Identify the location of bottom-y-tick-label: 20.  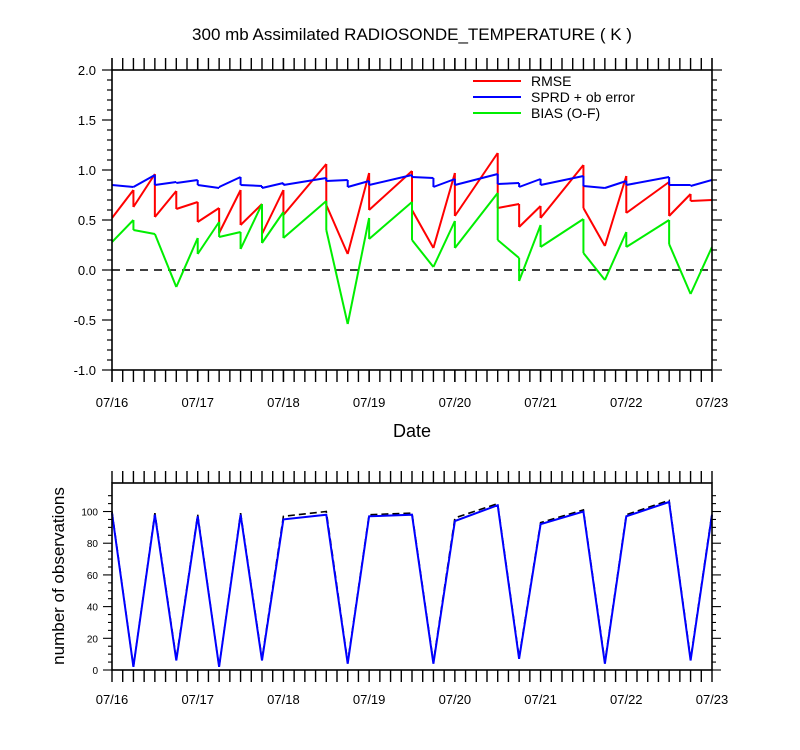
(93, 639).